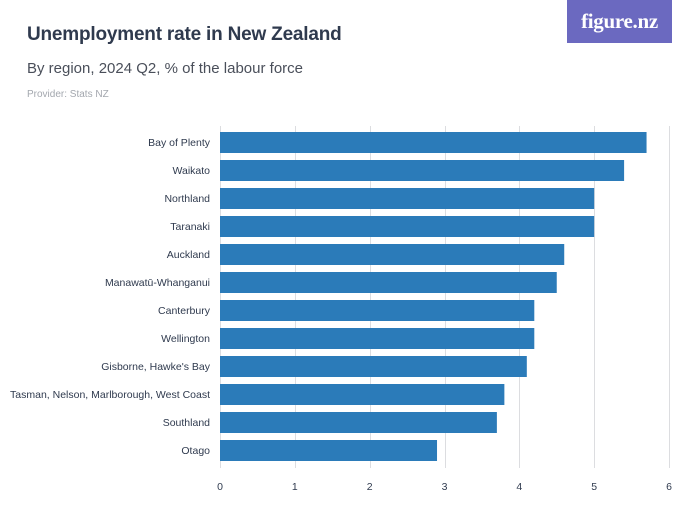  What do you see at coordinates (186, 423) in the screenshot?
I see `category-label: Southland` at bounding box center [186, 423].